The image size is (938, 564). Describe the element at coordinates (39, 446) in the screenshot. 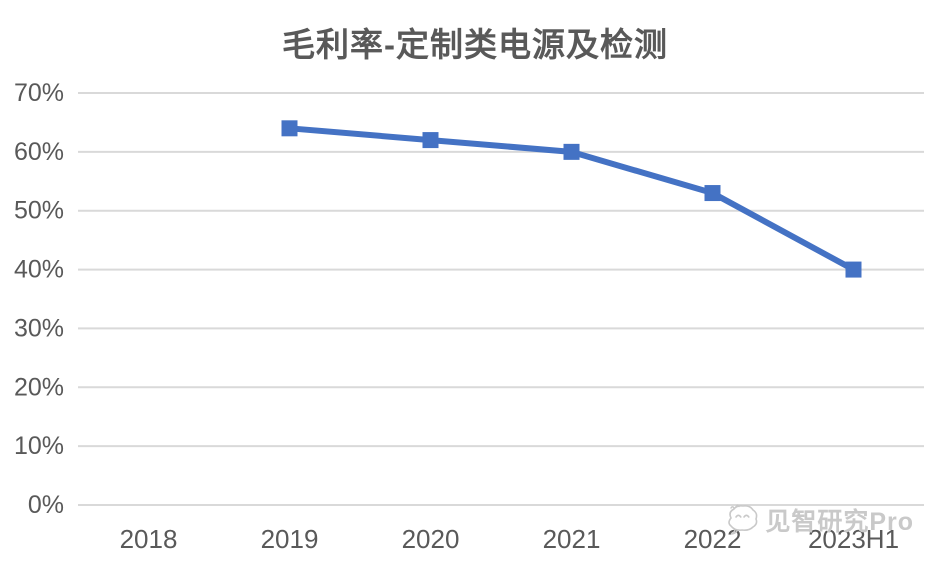

I see `y-tick-label: 10%` at that location.